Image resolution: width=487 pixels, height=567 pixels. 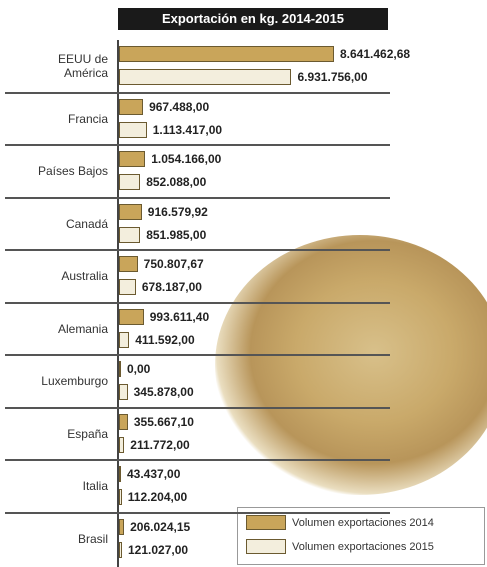 What do you see at coordinates (187, 129) in the screenshot?
I see `value-label: 1.113.417,00` at bounding box center [187, 129].